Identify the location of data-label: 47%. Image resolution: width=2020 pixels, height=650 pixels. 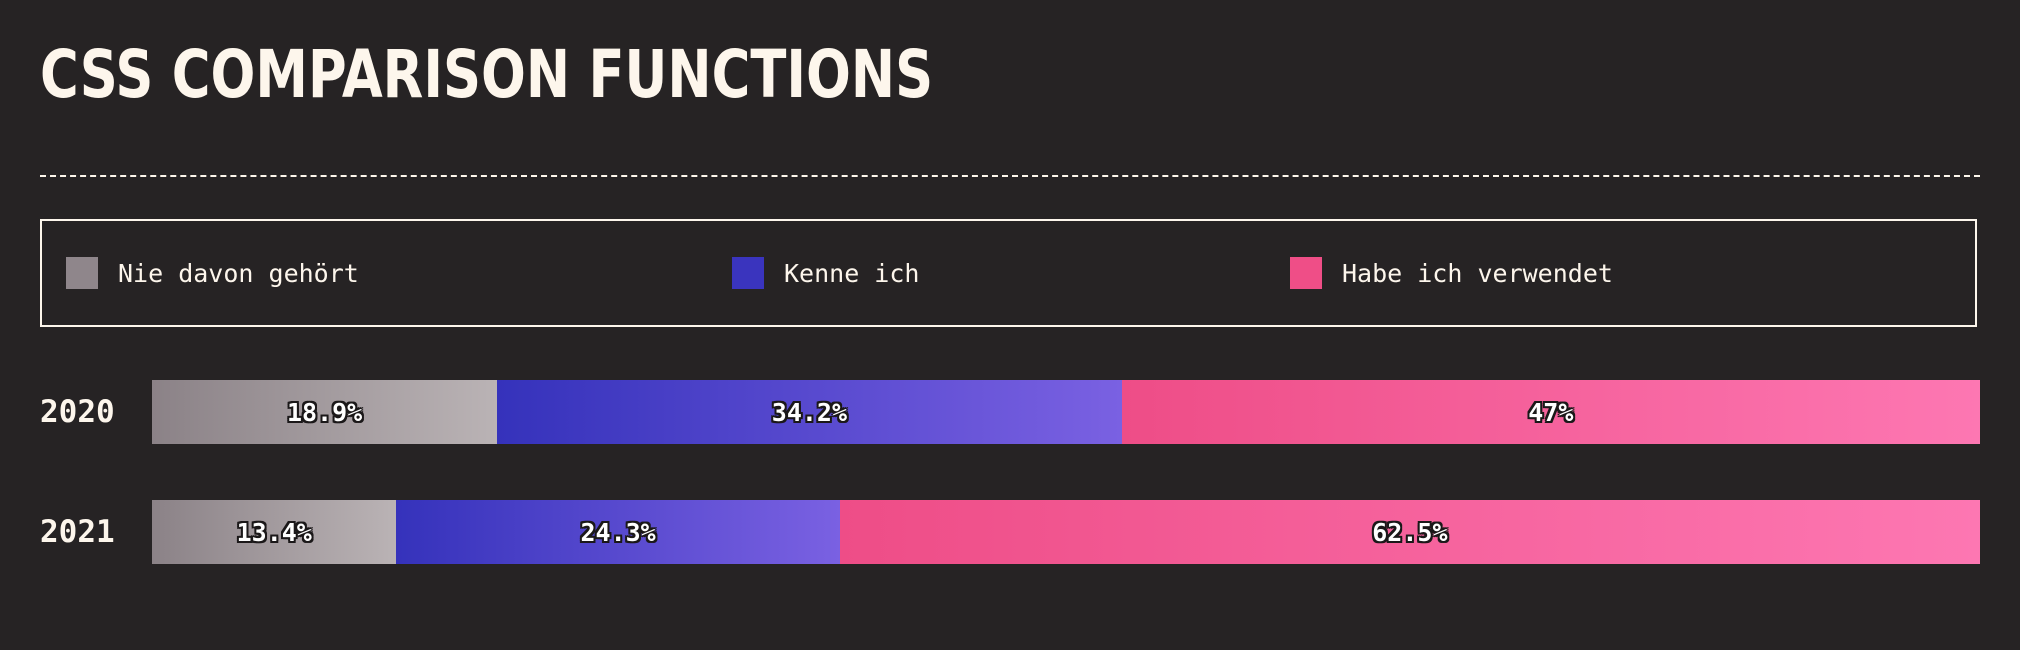
(1551, 412).